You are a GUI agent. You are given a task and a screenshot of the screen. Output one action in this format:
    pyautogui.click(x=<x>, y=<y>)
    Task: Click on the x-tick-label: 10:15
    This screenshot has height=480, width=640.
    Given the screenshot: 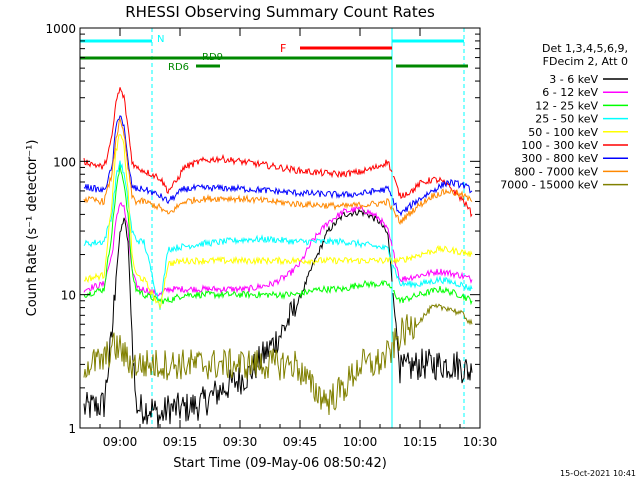 What is the action you would take?
    pyautogui.click(x=420, y=442)
    